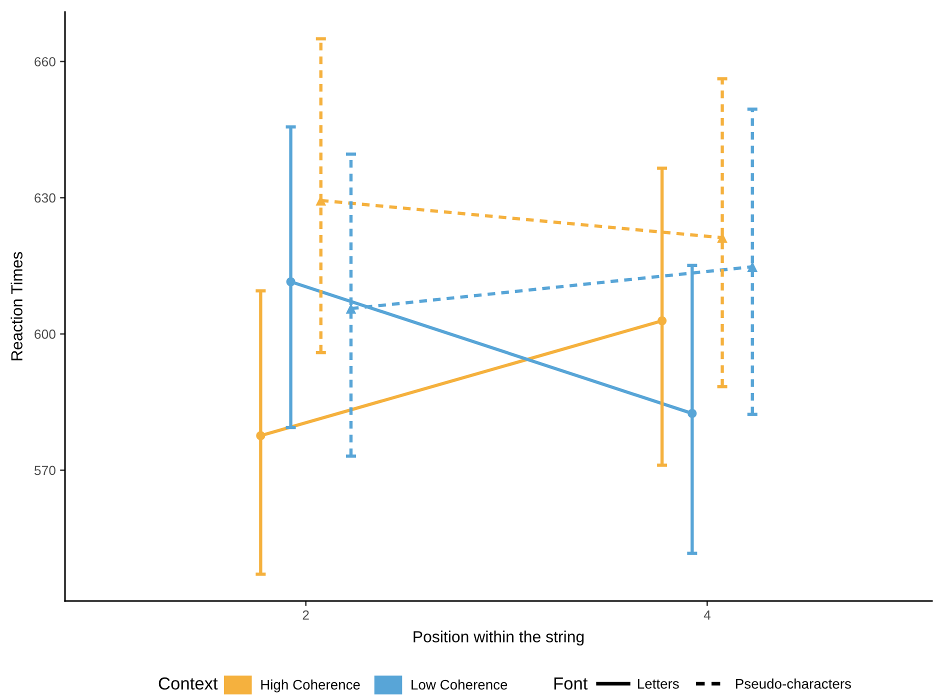 This screenshot has width=934, height=697. What do you see at coordinates (45, 61) in the screenshot?
I see `y-tick-label: 660` at bounding box center [45, 61].